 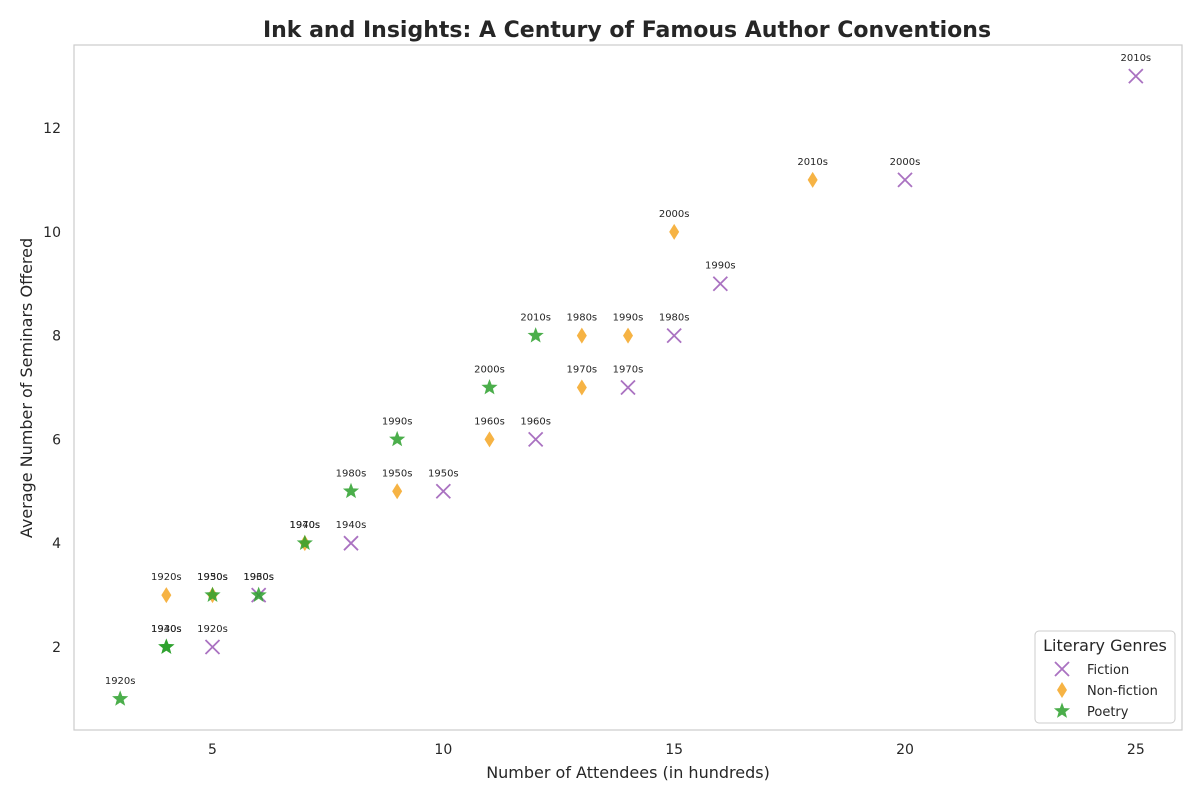 I want to click on poetry-point-label: 1940s, so click(x=166, y=629).